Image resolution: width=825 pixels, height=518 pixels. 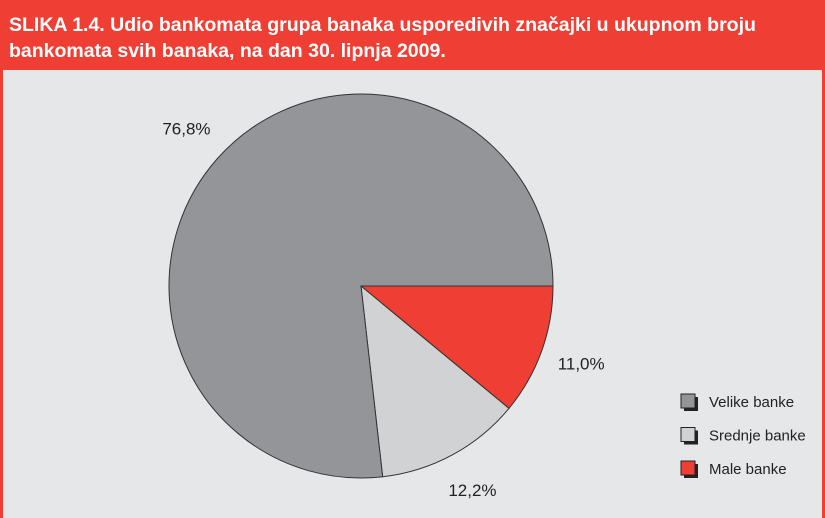 I want to click on legend-label: Velike banke, so click(x=751, y=402).